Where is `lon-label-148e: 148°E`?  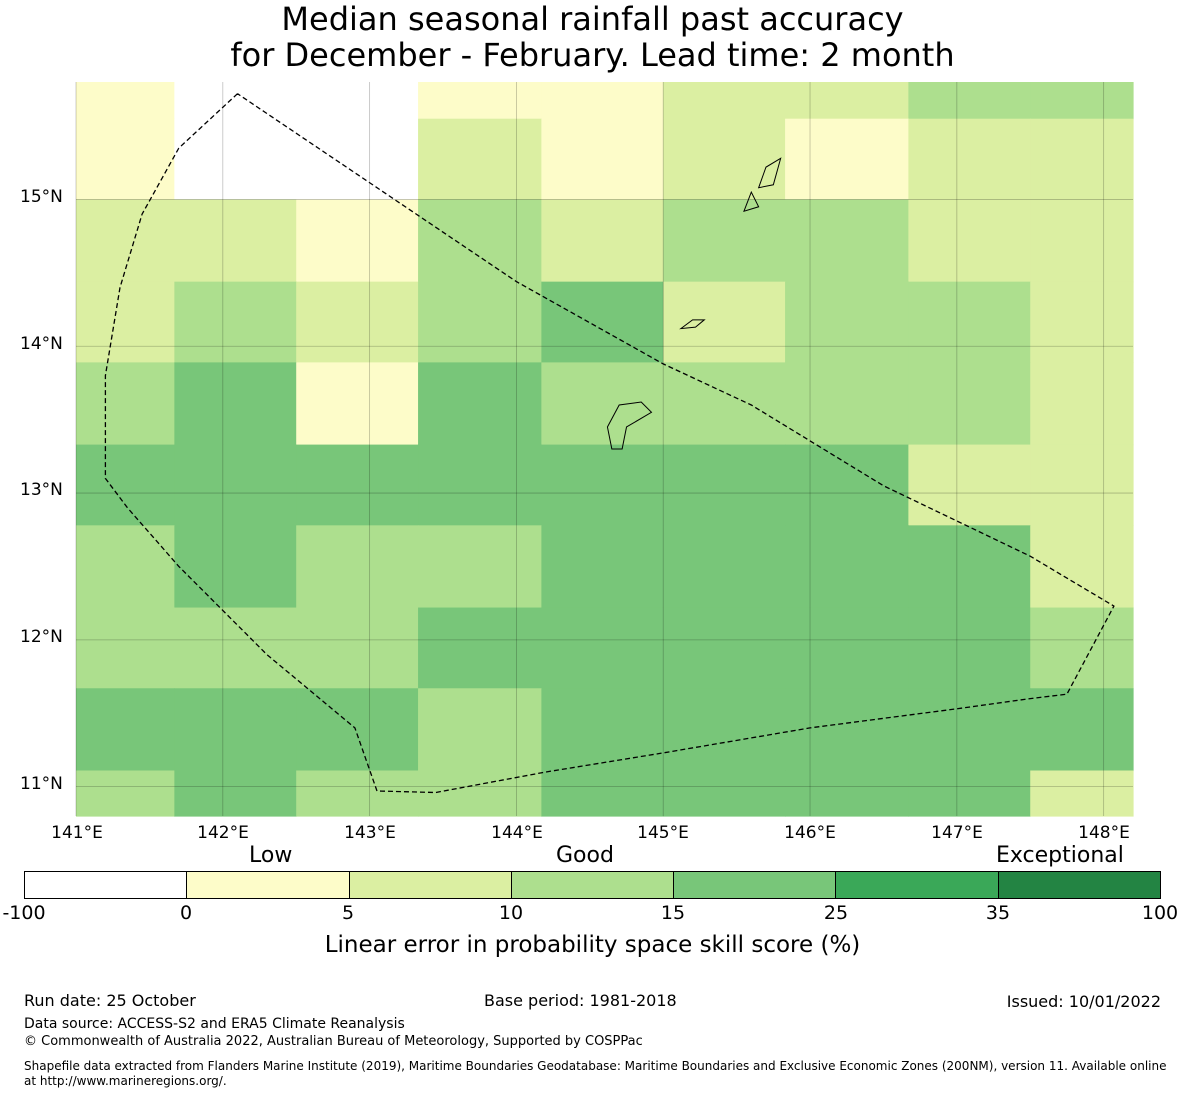 lon-label-148e: 148°E is located at coordinates (1104, 833).